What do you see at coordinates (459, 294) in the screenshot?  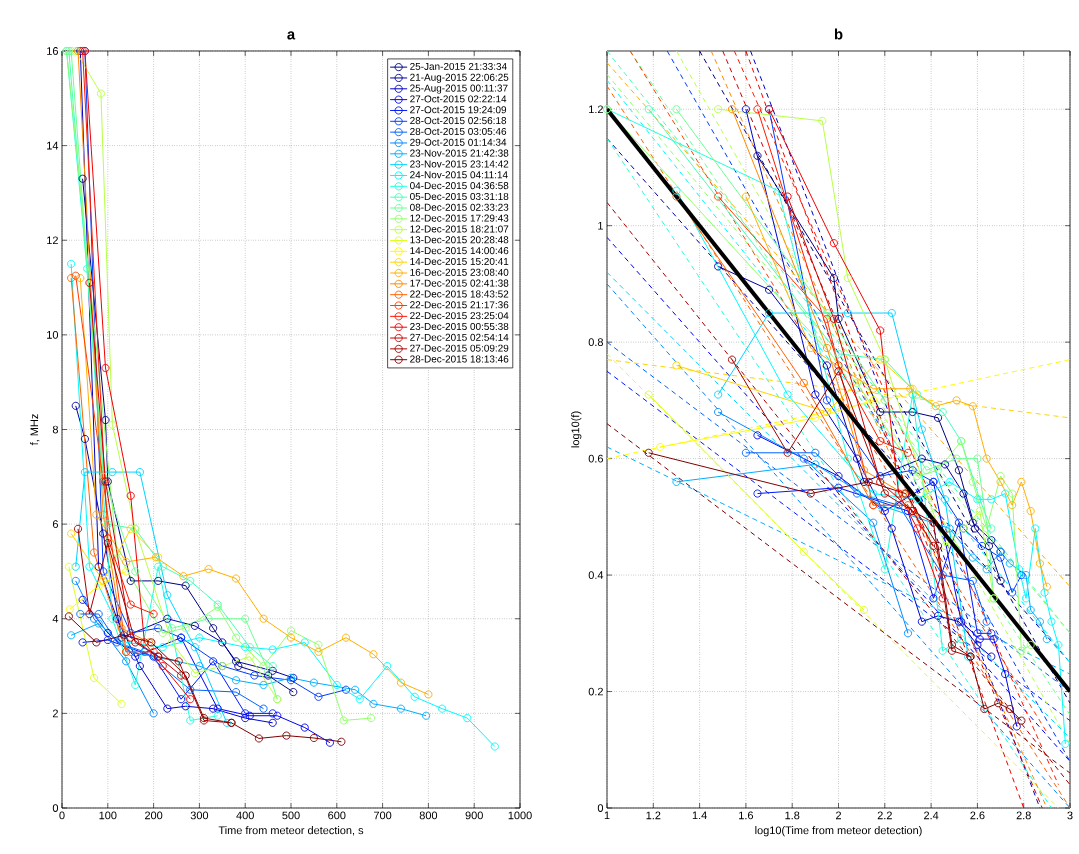 I see `legend-label: 22-Dec-2015 18:43:52` at bounding box center [459, 294].